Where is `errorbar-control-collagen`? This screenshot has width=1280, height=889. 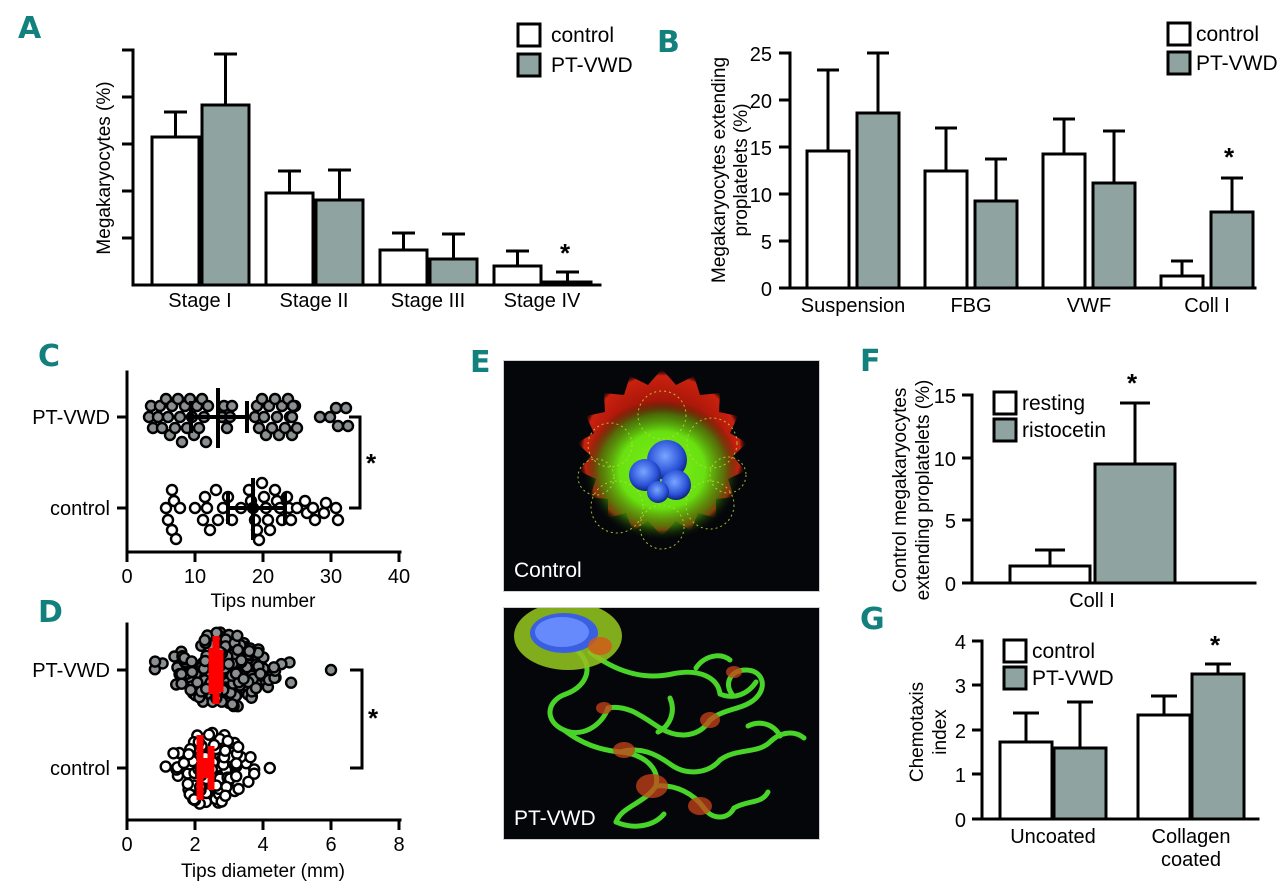 errorbar-control-collagen is located at coordinates (1164, 704).